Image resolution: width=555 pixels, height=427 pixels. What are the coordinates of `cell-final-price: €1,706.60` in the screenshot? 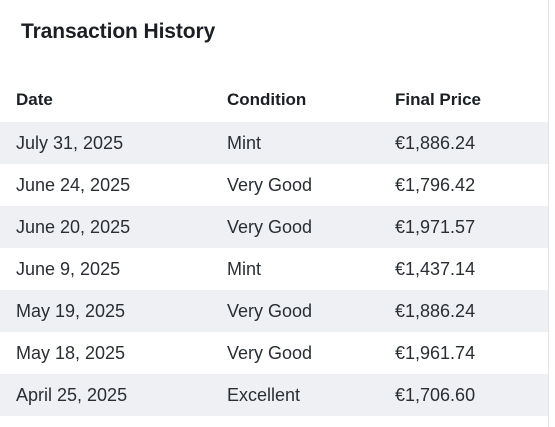 It's located at (463, 395).